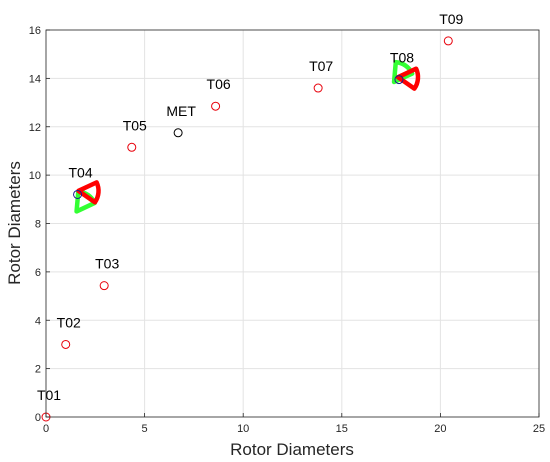 Image resolution: width=550 pixels, height=462 pixels. Describe the element at coordinates (451, 19) in the screenshot. I see `point-label: T09` at that location.